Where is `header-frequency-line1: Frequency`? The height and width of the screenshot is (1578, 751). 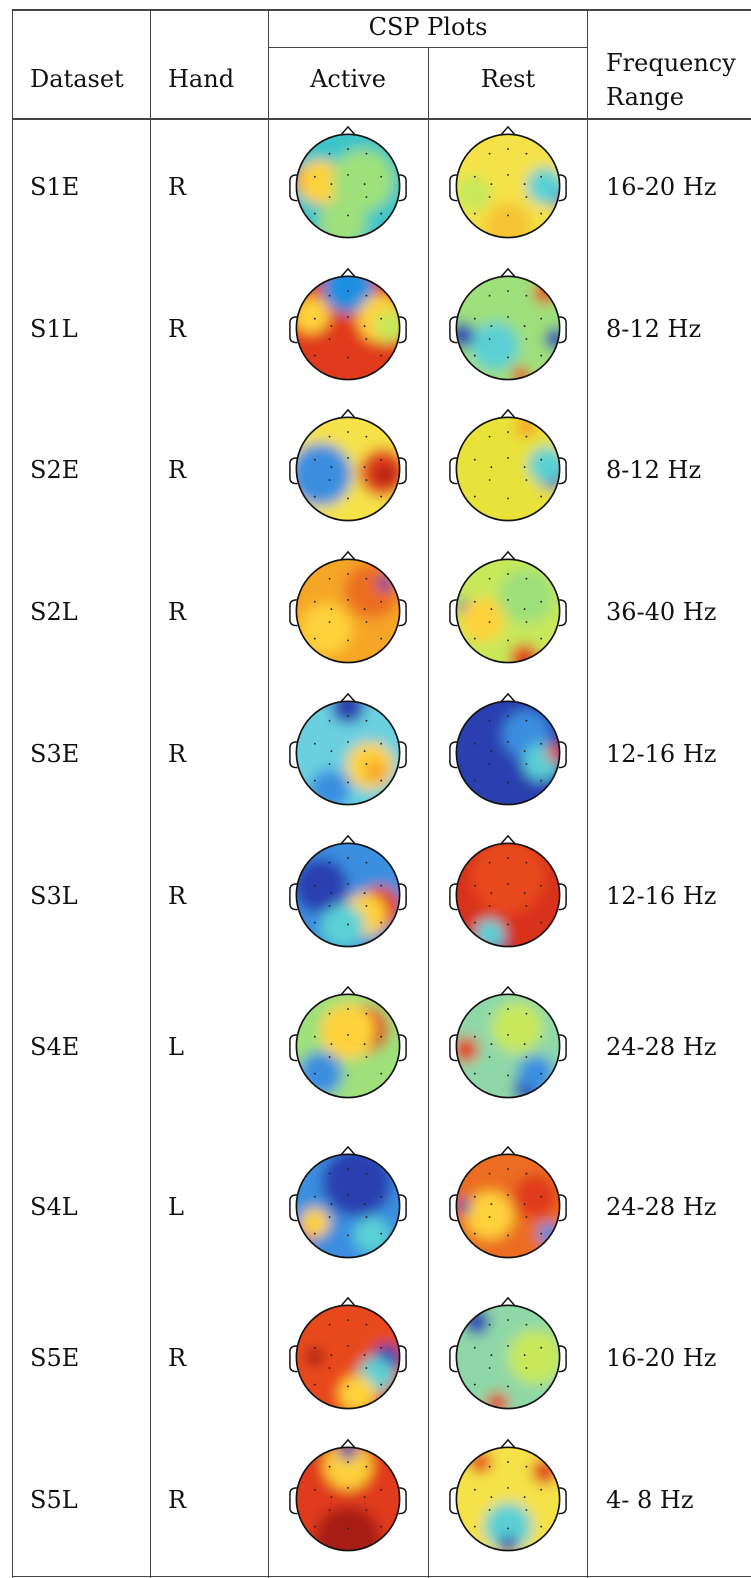 header-frequency-line1: Frequency is located at coordinates (671, 63).